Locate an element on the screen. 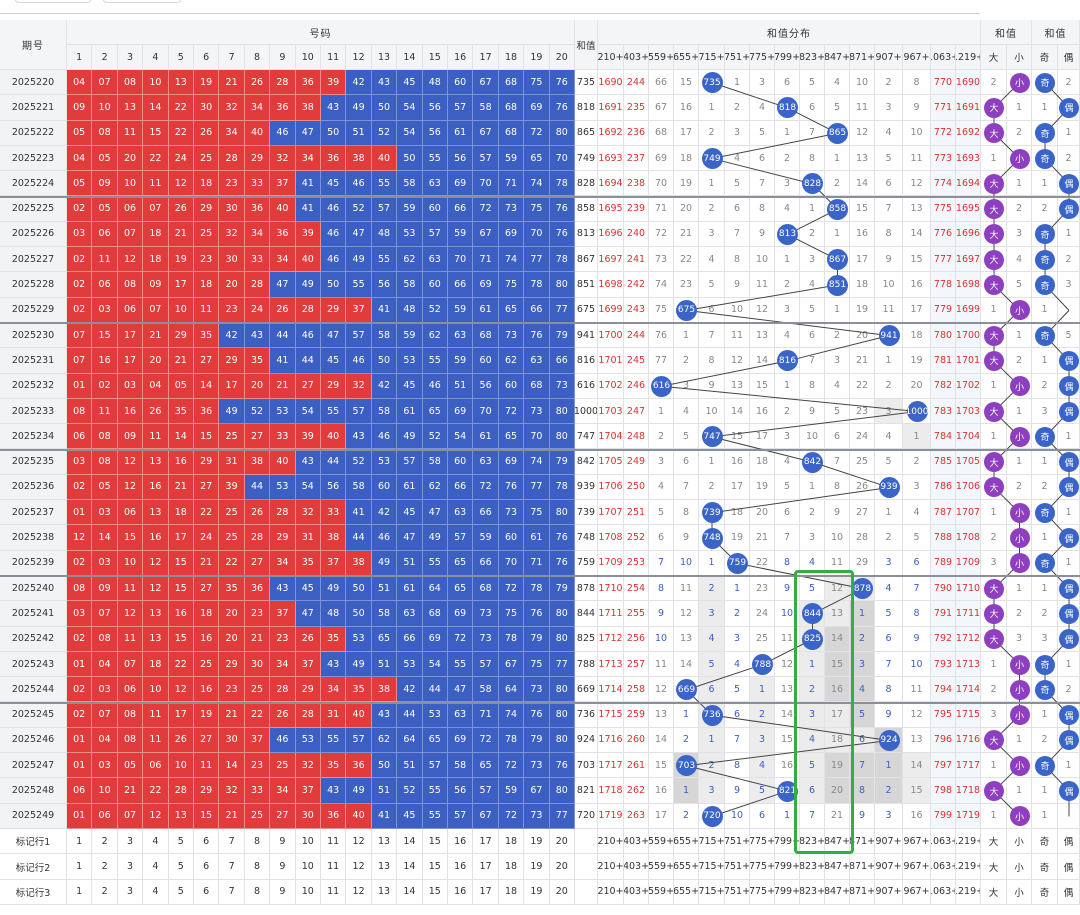 This screenshot has width=1080, height=915. sum-marker: 1000 is located at coordinates (917, 412).